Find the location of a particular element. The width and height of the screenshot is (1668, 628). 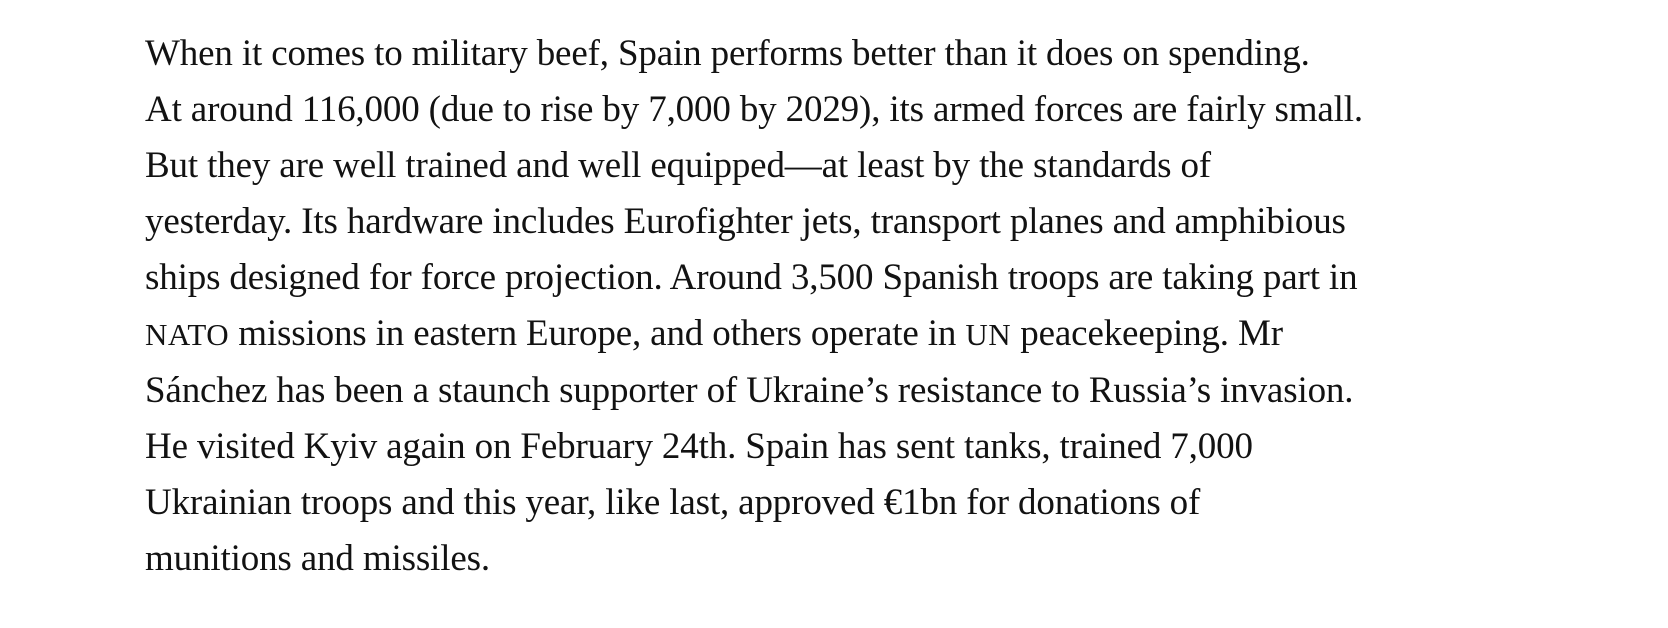

abbreviation-nato: NATO is located at coordinates (187, 334).